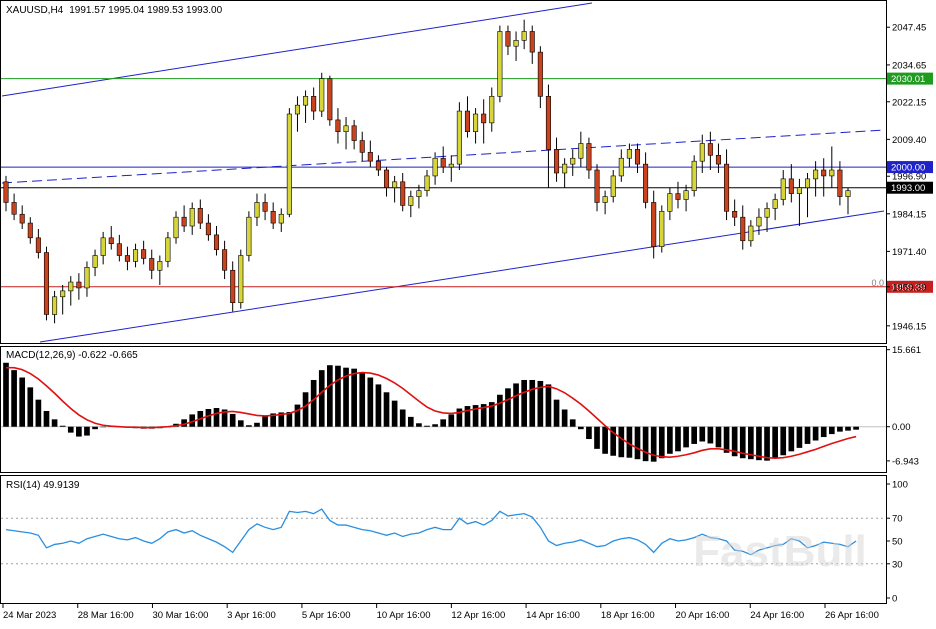  I want to click on macd-tick-label: -6.943, so click(905, 461).